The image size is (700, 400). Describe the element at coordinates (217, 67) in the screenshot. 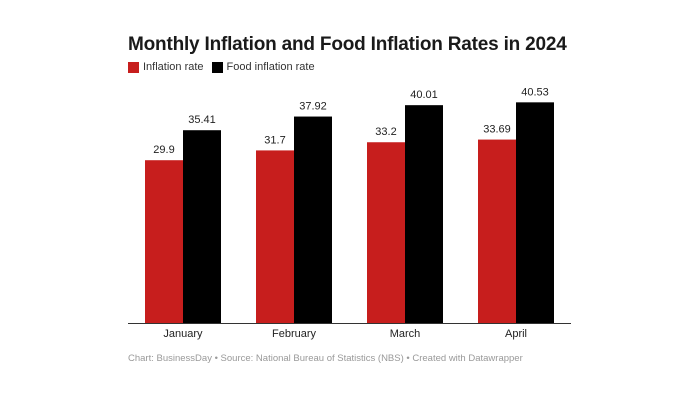

I see `legend-swatch-food` at that location.